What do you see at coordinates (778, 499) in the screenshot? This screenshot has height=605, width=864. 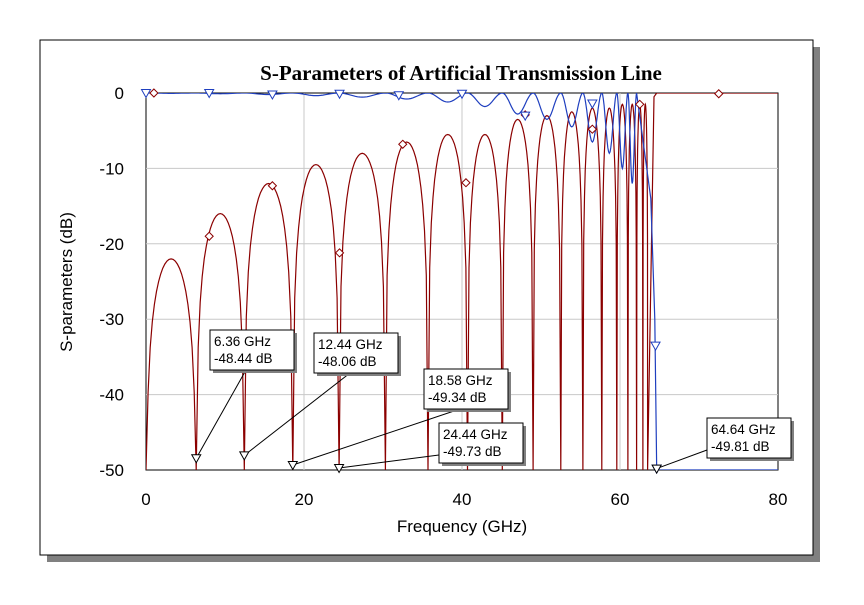 I see `x-tick-label: 80` at bounding box center [778, 499].